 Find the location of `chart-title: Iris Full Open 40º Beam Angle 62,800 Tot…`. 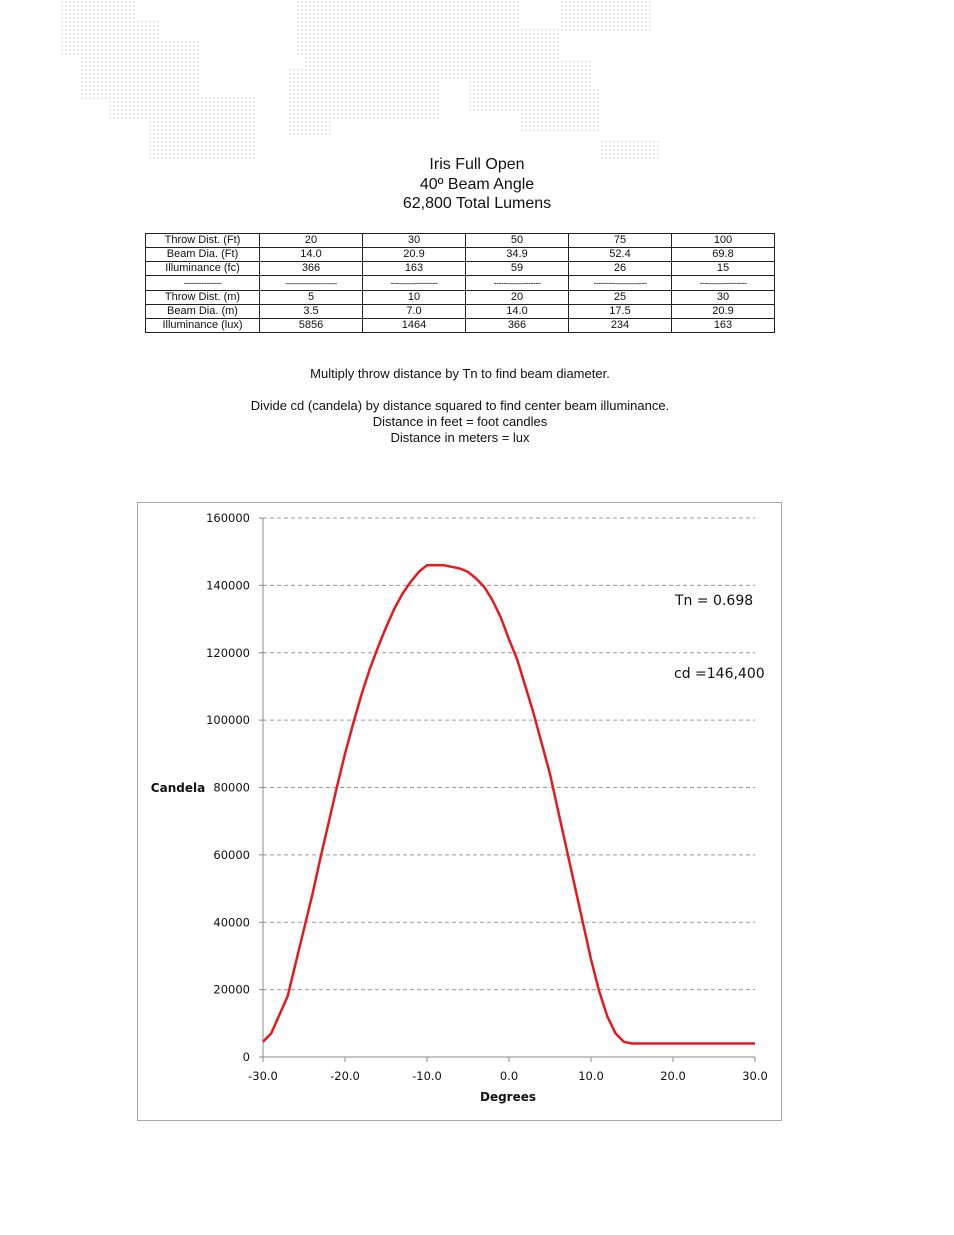

chart-title: Iris Full Open 40º Beam Angle 62,800 Tot… is located at coordinates (477, 184).